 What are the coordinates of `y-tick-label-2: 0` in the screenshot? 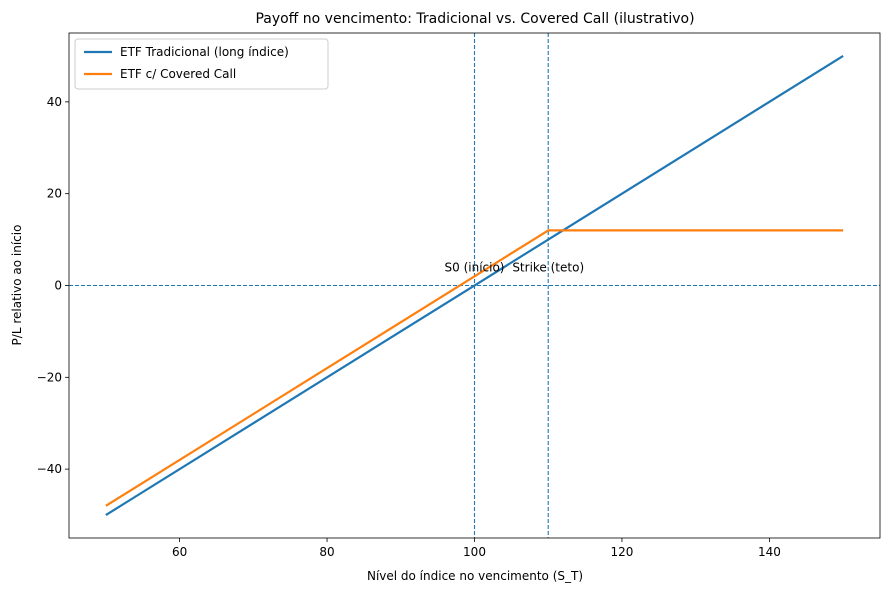 It's located at (58, 286).